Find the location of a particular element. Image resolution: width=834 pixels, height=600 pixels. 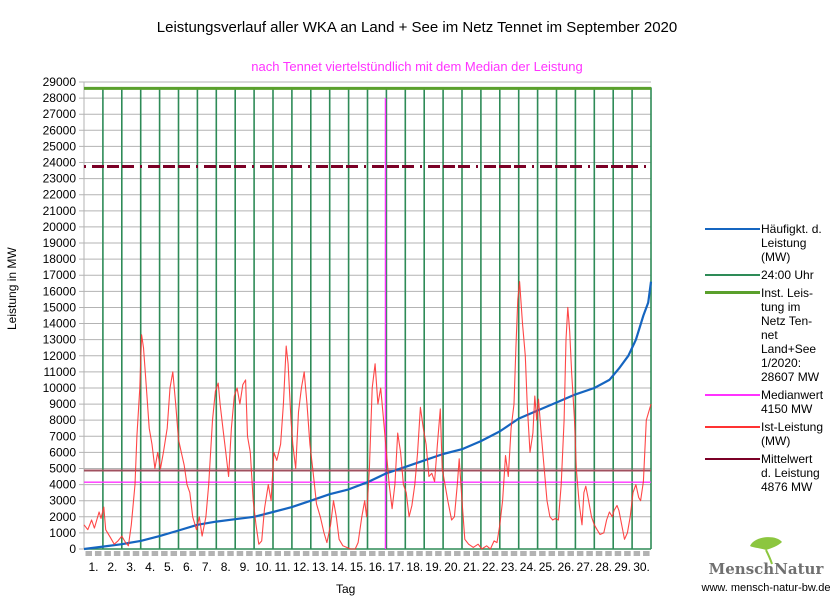

y-tick-label: 2000 is located at coordinates (62, 517).